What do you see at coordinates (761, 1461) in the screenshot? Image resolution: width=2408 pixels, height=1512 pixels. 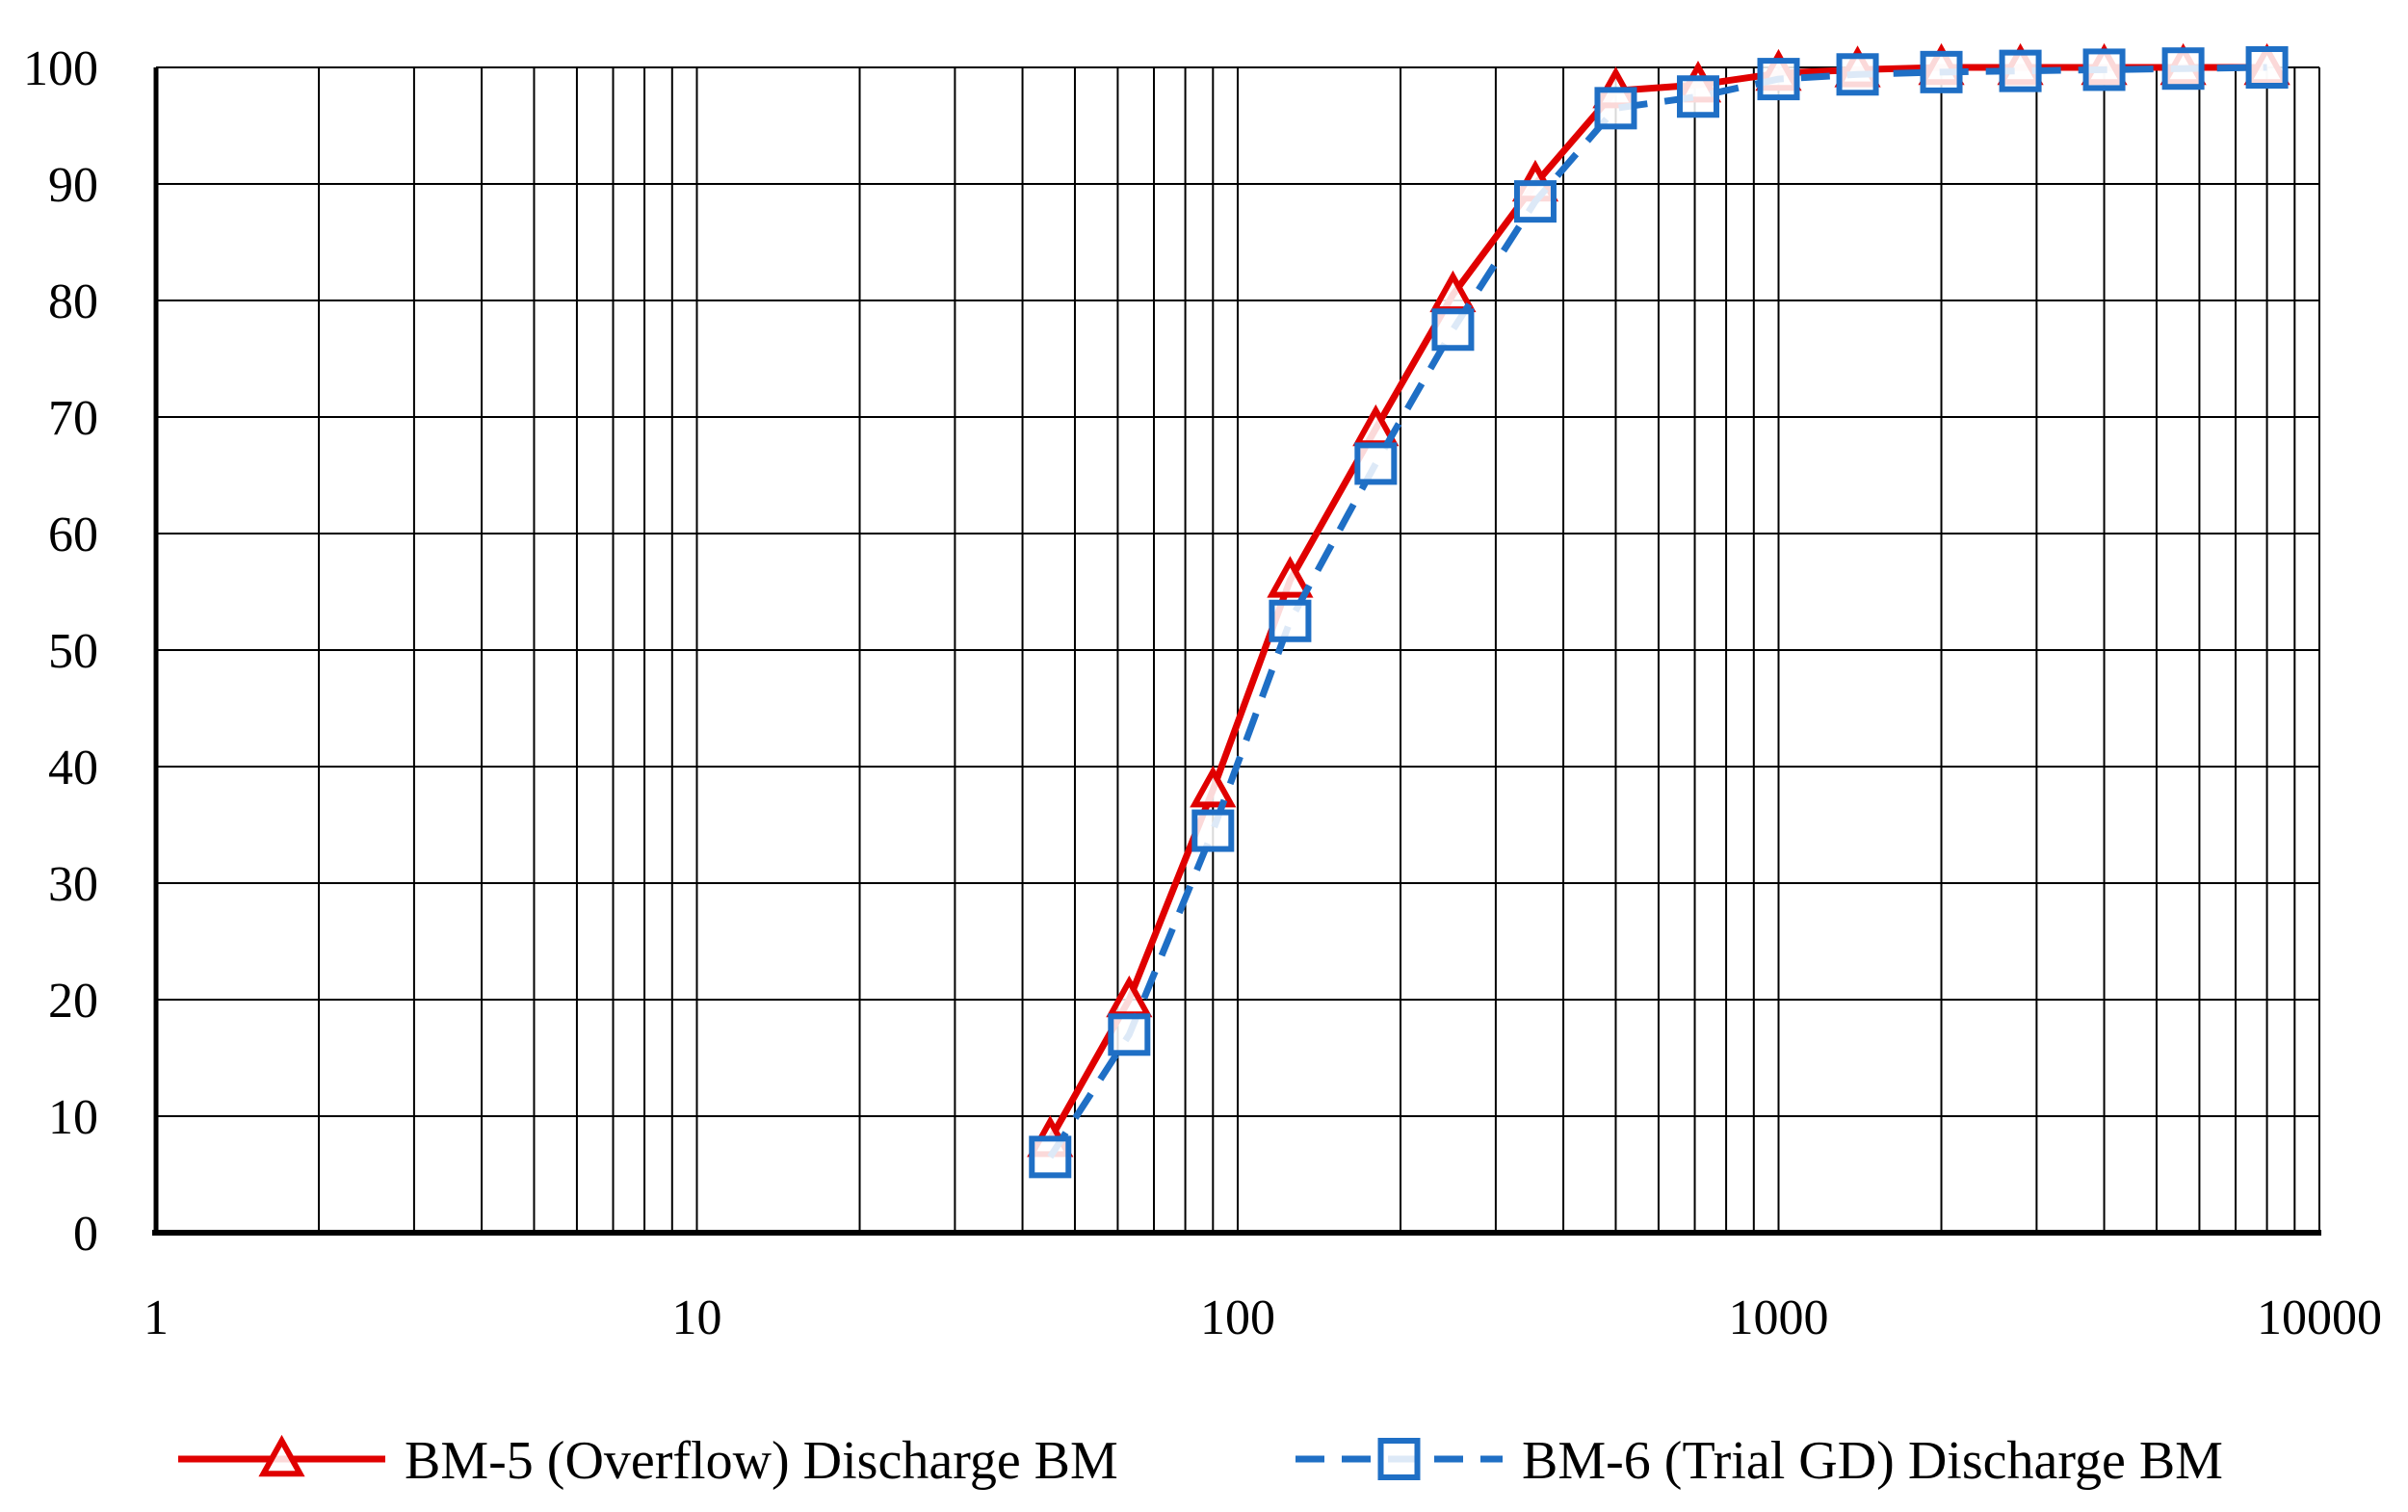 I see `legend-label: BM-5 (Overflow) Discharge BM` at bounding box center [761, 1461].